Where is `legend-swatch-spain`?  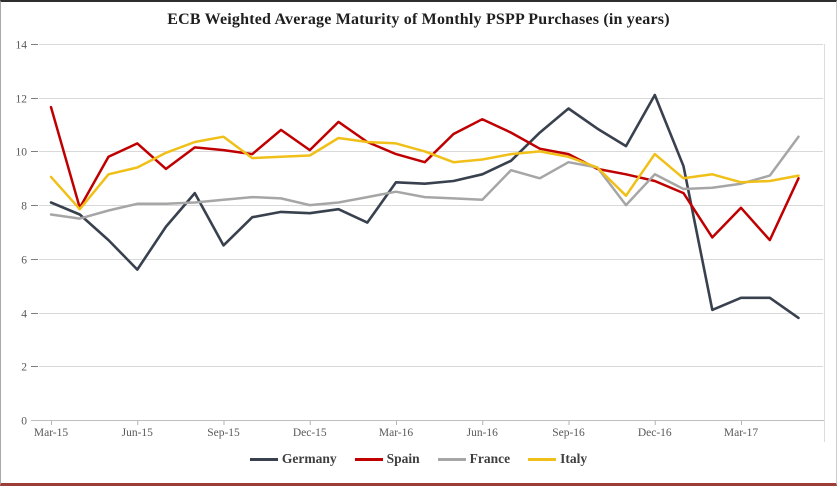 legend-swatch-spain is located at coordinates (368, 459).